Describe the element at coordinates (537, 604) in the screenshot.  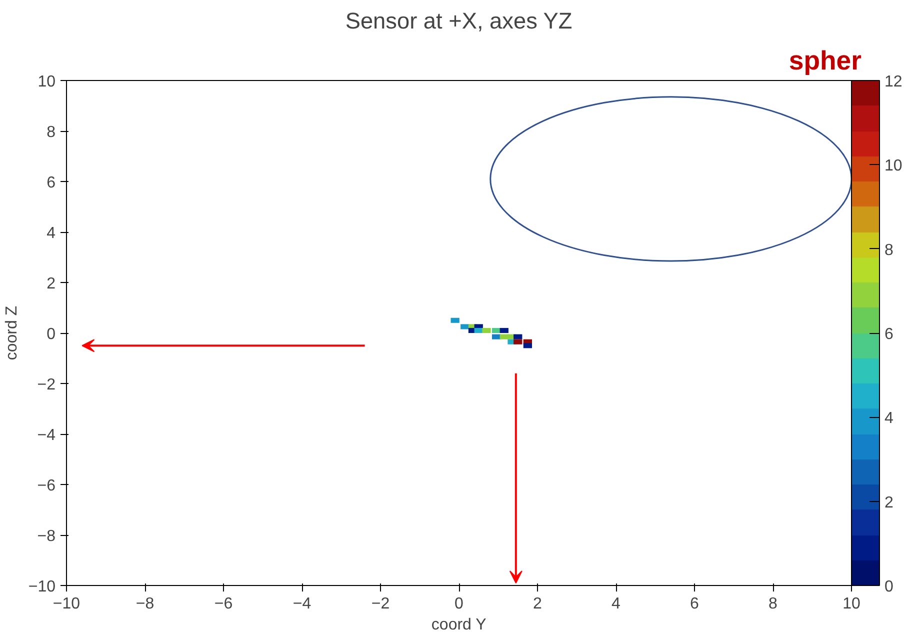
I see `x-tick-label: 2` at that location.